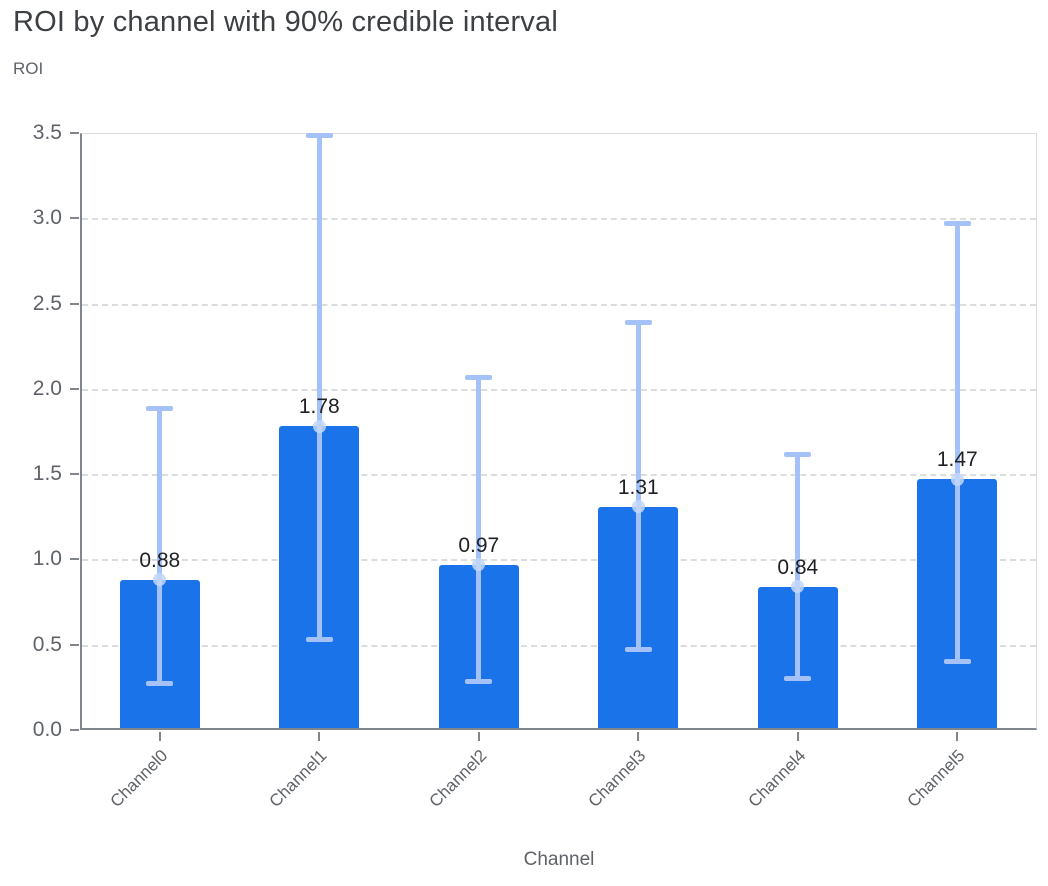  I want to click on y-tick-label: 1.0, so click(47, 559).